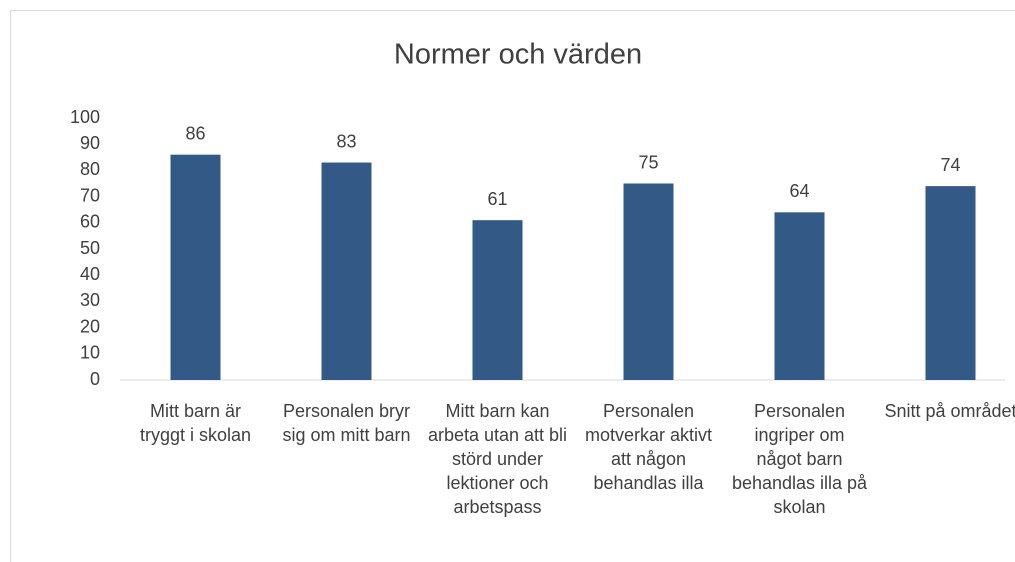  Describe the element at coordinates (90, 222) in the screenshot. I see `y-tick-label: 60` at that location.